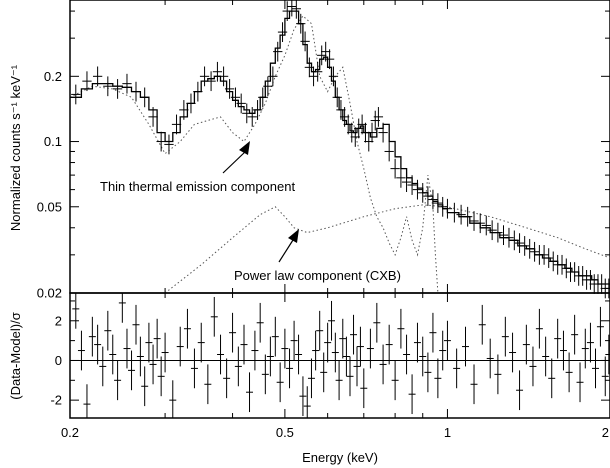 This screenshot has height=468, width=610. What do you see at coordinates (605, 432) in the screenshot?
I see `x-tick-label: 2` at bounding box center [605, 432].